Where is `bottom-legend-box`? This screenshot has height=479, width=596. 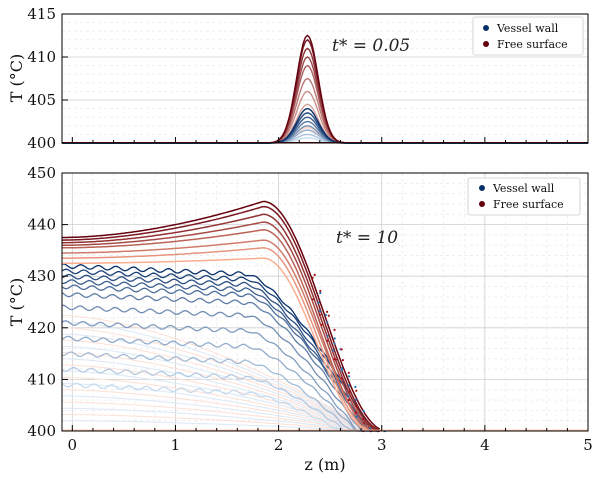 bottom-legend-box is located at coordinates (524, 196).